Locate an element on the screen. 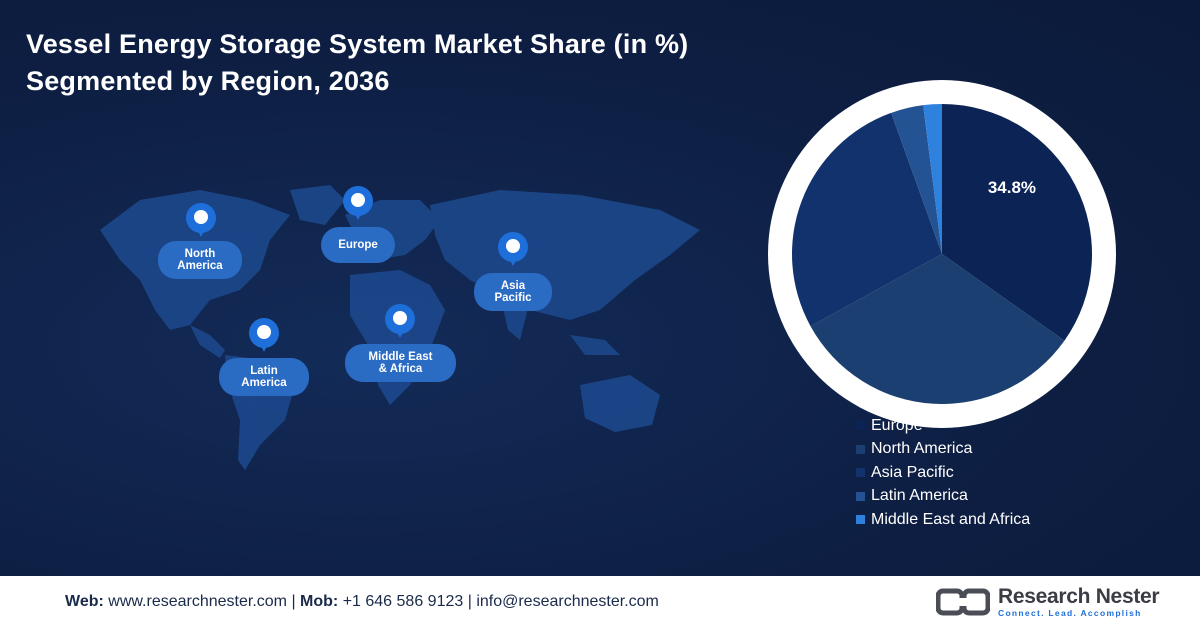 Image resolution: width=1200 pixels, height=628 pixels. data-label: 34.8% is located at coordinates (1012, 187).